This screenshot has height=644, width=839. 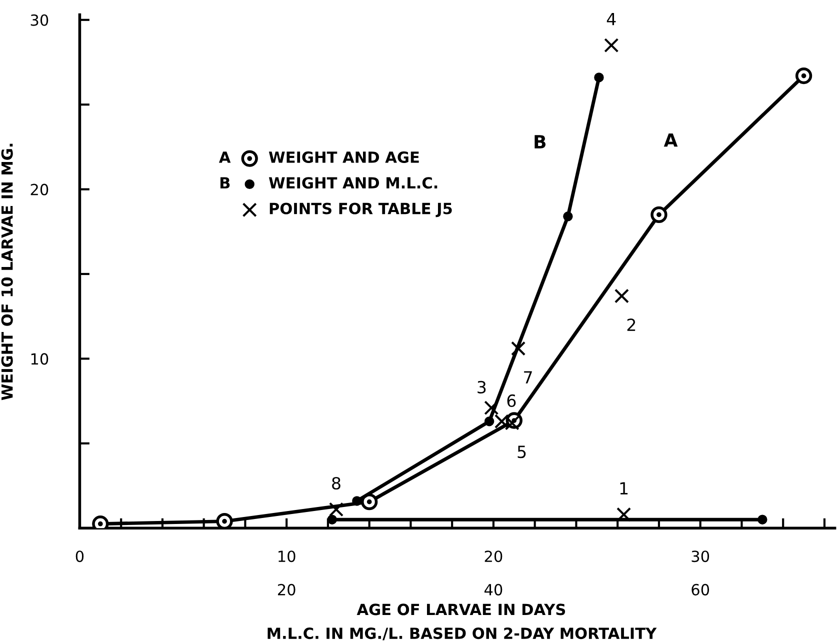 What do you see at coordinates (336, 483) in the screenshot?
I see `annotation: 8` at bounding box center [336, 483].